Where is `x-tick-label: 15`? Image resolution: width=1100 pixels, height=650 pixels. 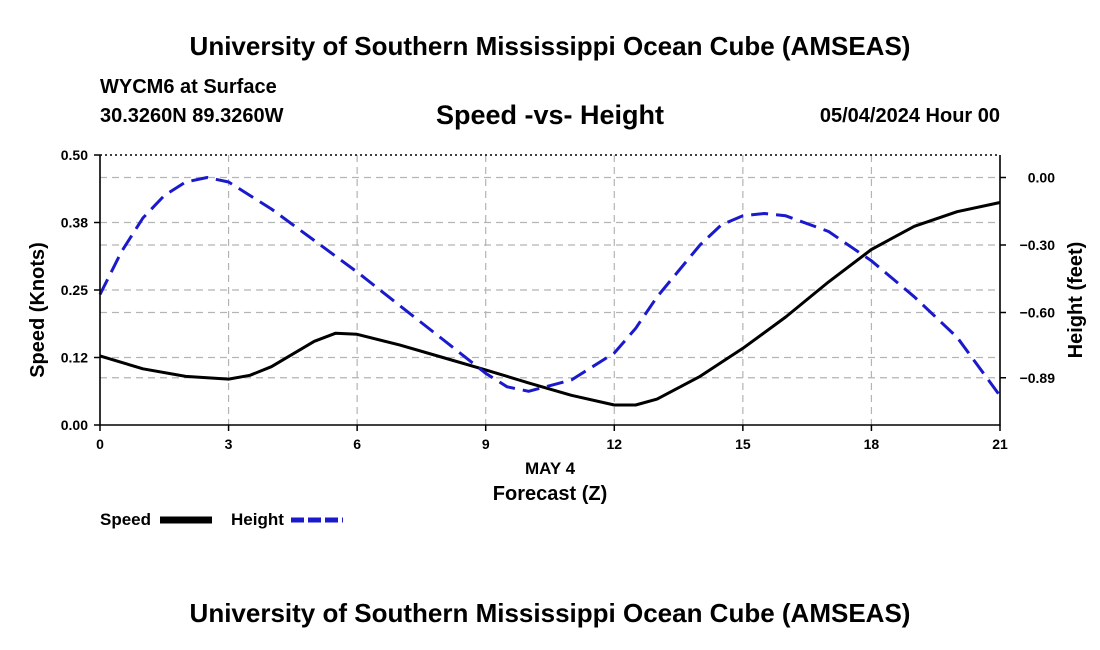
x-tick-label: 15 is located at coordinates (743, 444).